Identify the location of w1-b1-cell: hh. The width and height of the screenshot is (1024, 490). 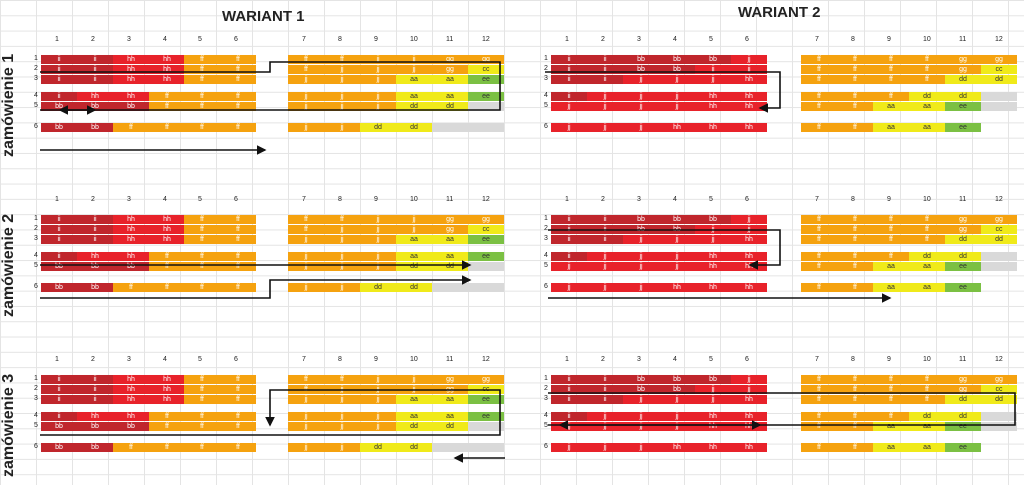
(167, 79).